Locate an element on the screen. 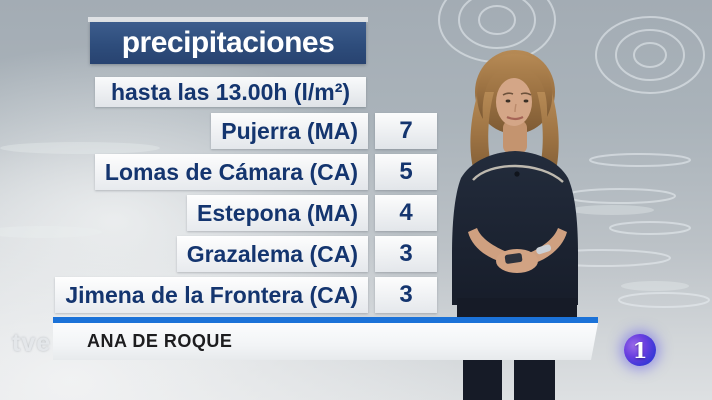 This screenshot has height=400, width=712. table-row: Lomas de Cámara (CA) 5 is located at coordinates (218, 172).